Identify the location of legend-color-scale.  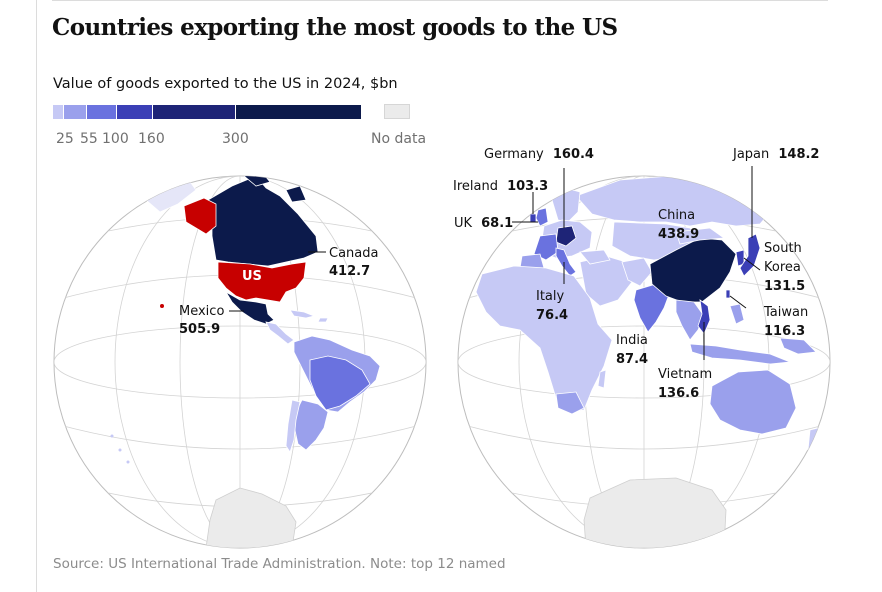
(207, 112).